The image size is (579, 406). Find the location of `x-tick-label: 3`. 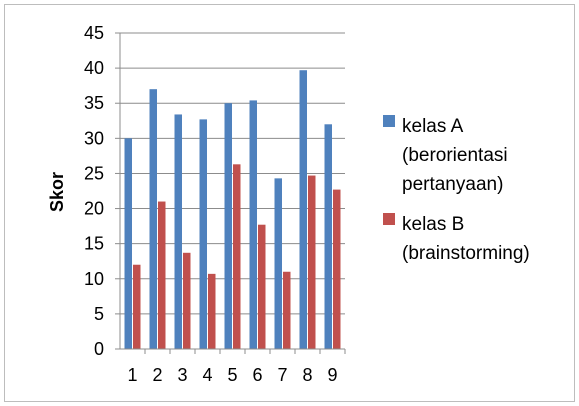

x-tick-label: 3 is located at coordinates (182, 375).